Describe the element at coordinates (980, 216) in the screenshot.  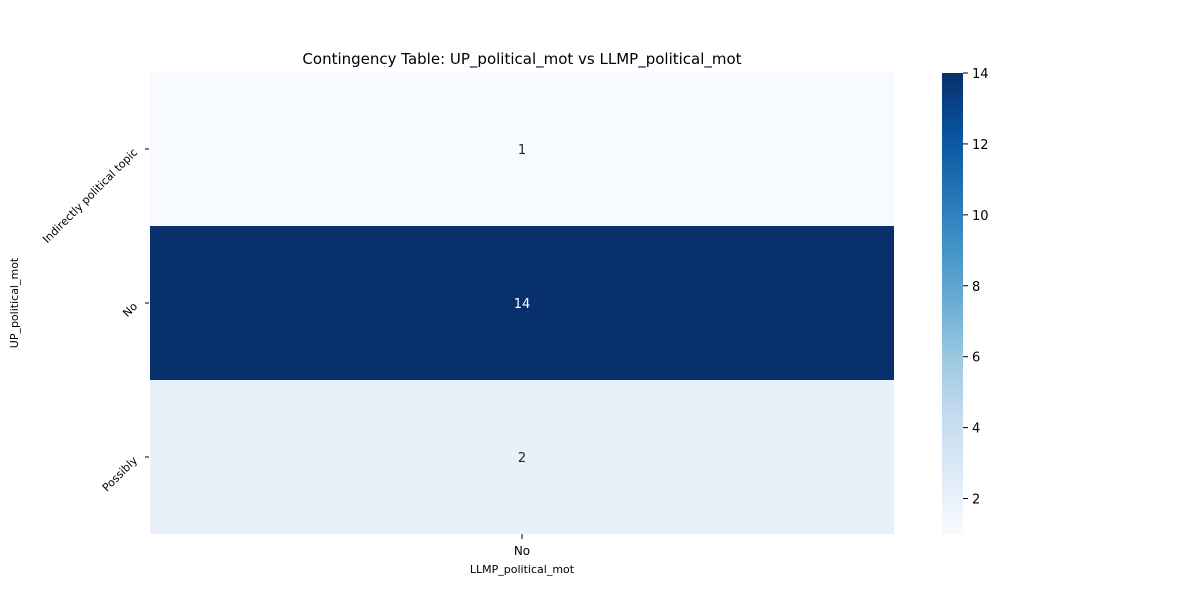
I see `colorbar-tick-label: 10` at that location.